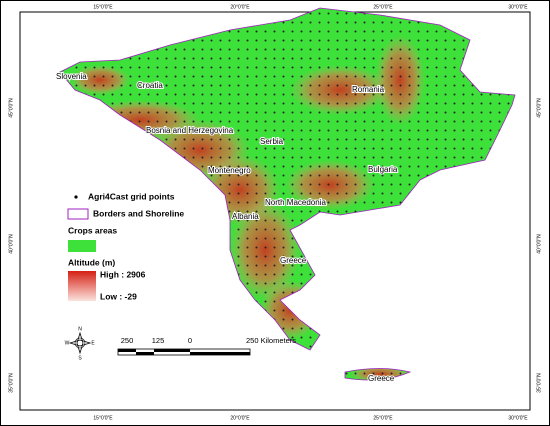  What do you see at coordinates (82, 286) in the screenshot?
I see `legend-altitude` at bounding box center [82, 286].